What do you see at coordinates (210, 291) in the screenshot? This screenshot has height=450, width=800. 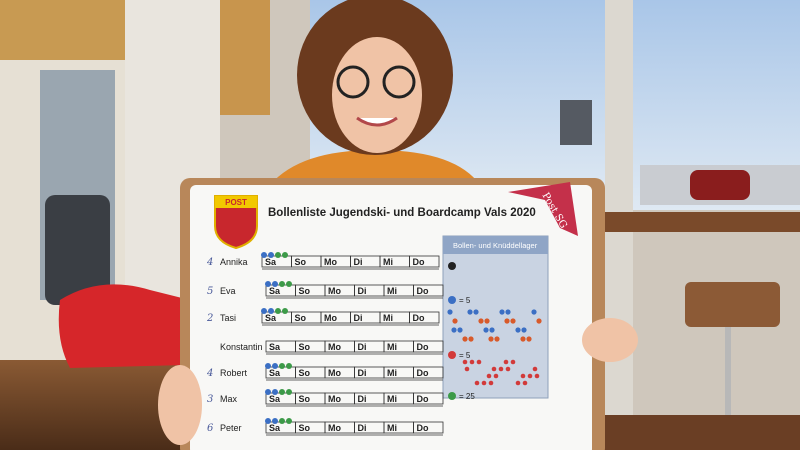 I see `handwritten-note: 5` at bounding box center [210, 291].